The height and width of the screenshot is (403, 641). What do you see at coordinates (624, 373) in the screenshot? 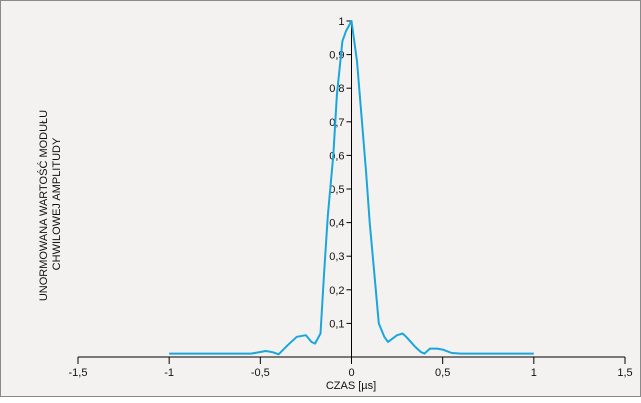
I see `x-tick-label-6: 1,5` at bounding box center [624, 373].